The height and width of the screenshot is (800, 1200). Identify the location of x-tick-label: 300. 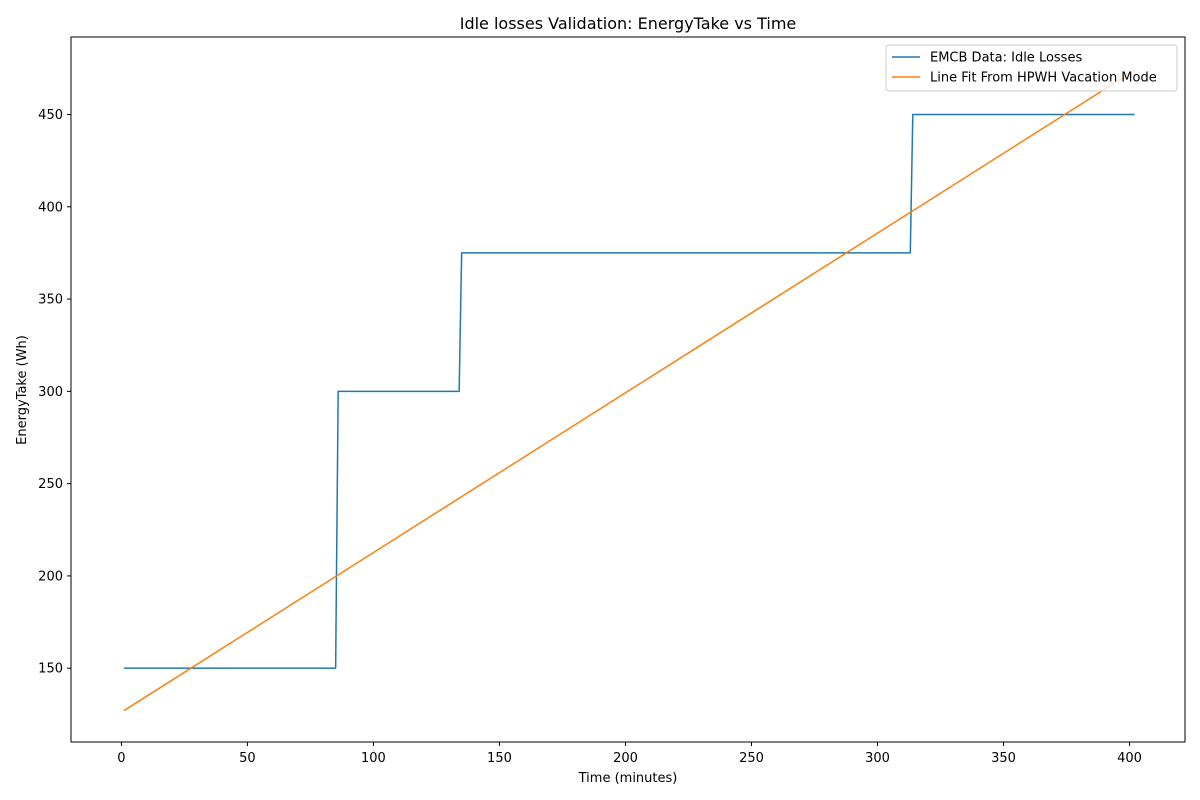
(877, 758).